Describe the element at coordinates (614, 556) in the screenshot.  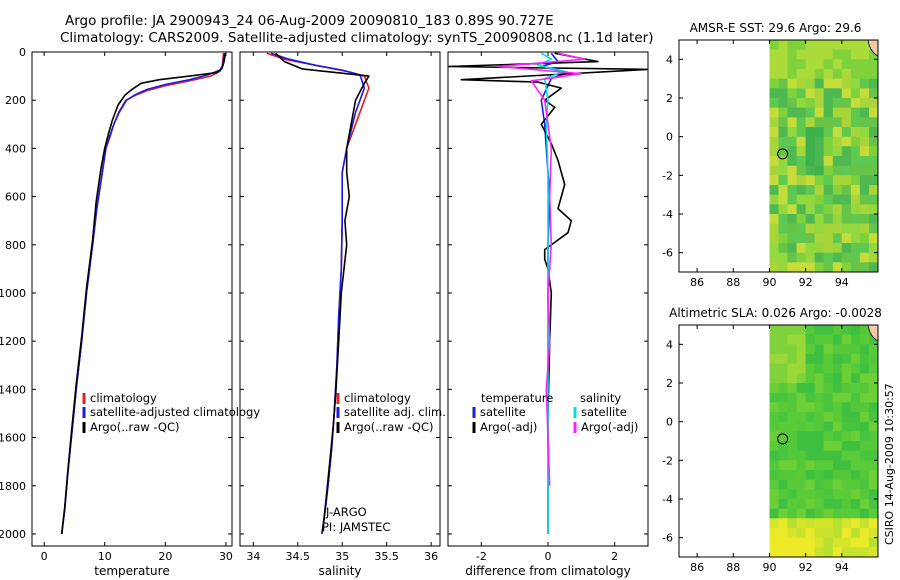
I see `difference-xtick-label: 2` at that location.